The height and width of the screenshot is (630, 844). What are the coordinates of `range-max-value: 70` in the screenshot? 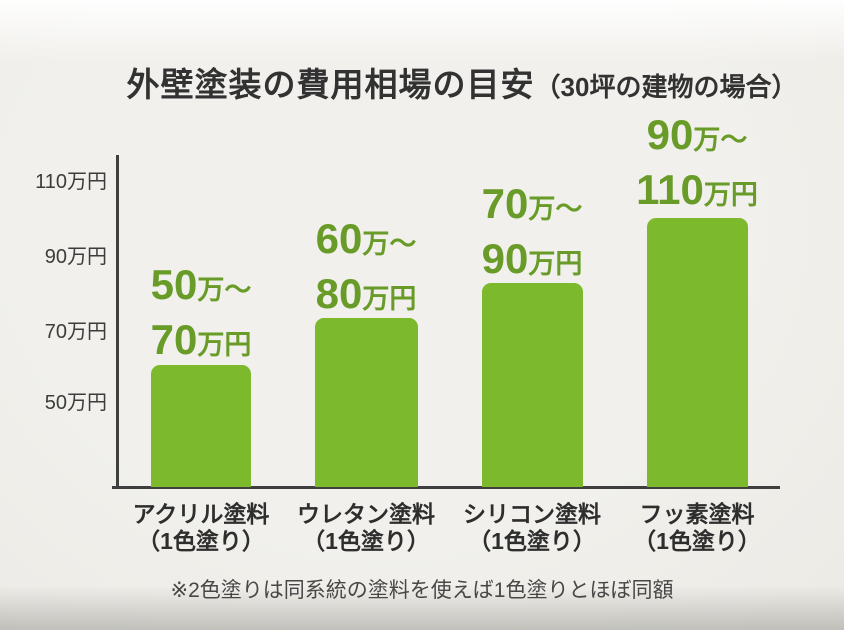 It's located at (174, 339).